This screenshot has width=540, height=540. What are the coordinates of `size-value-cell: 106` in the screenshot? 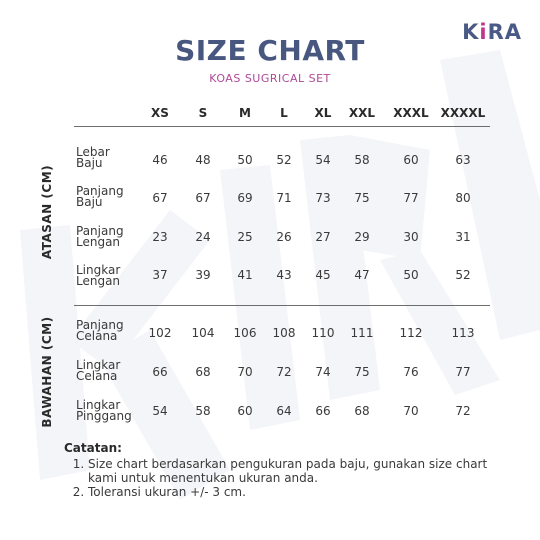 It's located at (245, 333).